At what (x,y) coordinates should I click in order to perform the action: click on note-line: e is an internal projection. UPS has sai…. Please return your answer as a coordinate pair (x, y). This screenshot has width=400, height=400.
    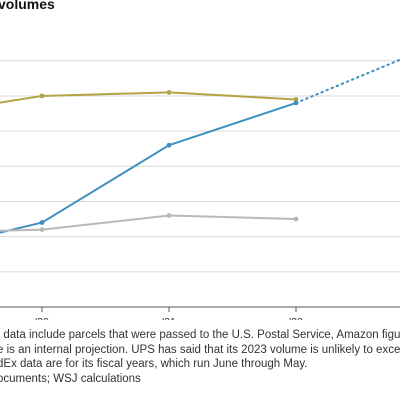
    Looking at the image, I should click on (200, 349).